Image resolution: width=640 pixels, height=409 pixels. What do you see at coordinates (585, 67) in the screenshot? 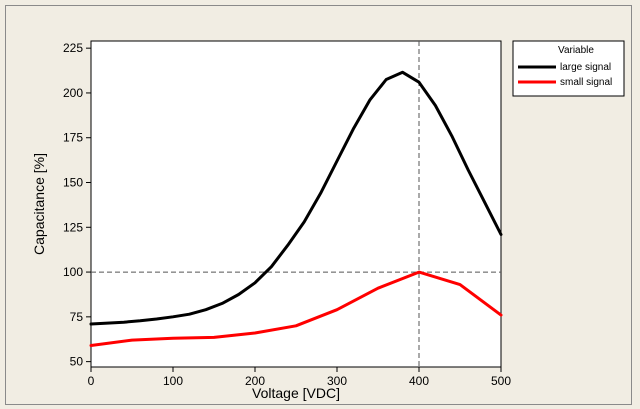
I see `legend-label-large-signal: large signal` at bounding box center [585, 67].